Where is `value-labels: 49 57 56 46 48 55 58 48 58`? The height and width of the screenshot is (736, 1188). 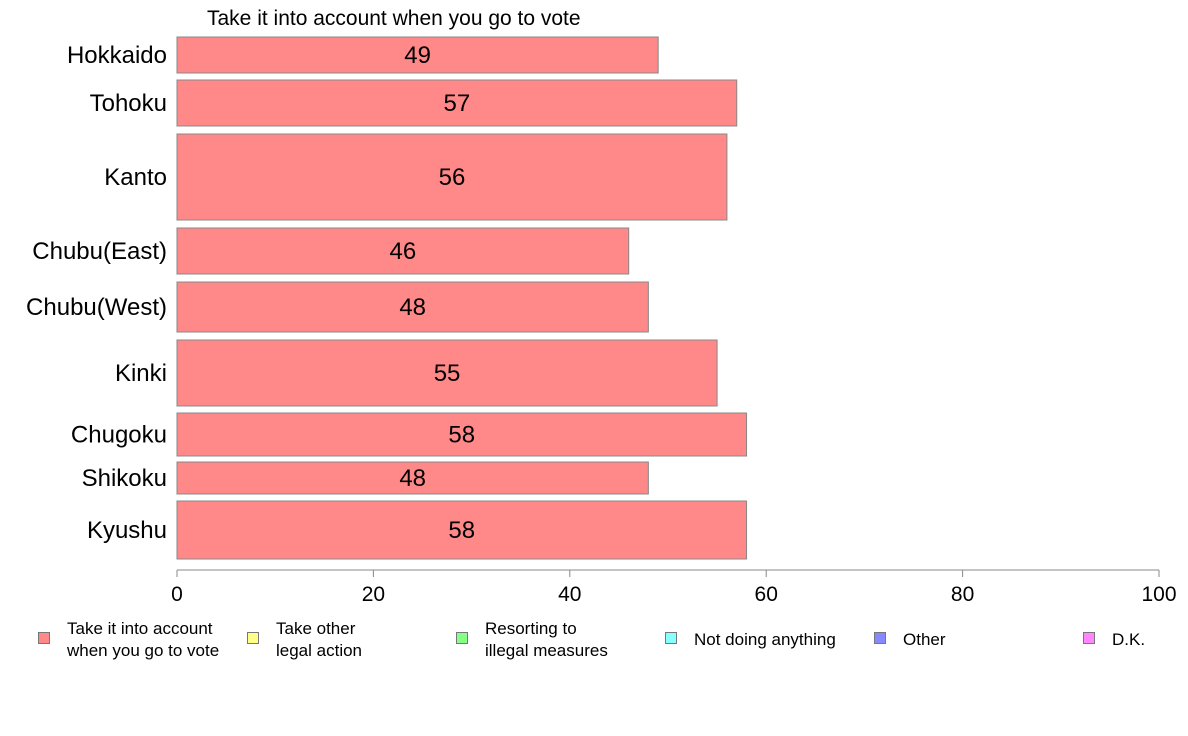 value-labels: 49 57 56 46 48 55 58 48 58 is located at coordinates (433, 293).